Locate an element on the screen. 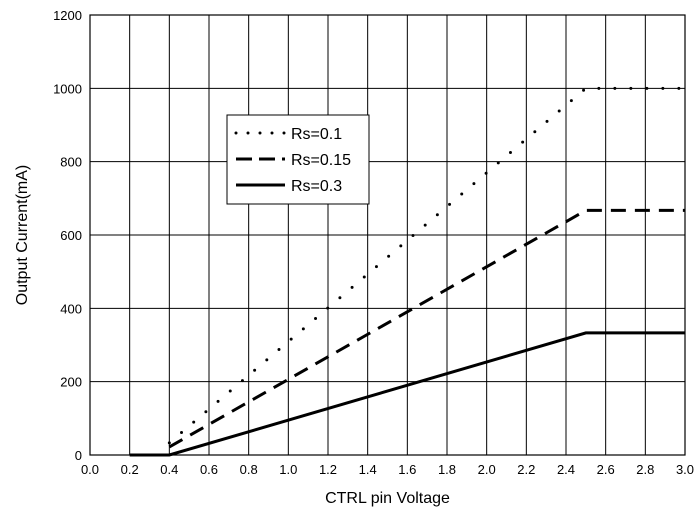 This screenshot has height=514, width=696. legend-label: Rs=0.15 is located at coordinates (321, 160).